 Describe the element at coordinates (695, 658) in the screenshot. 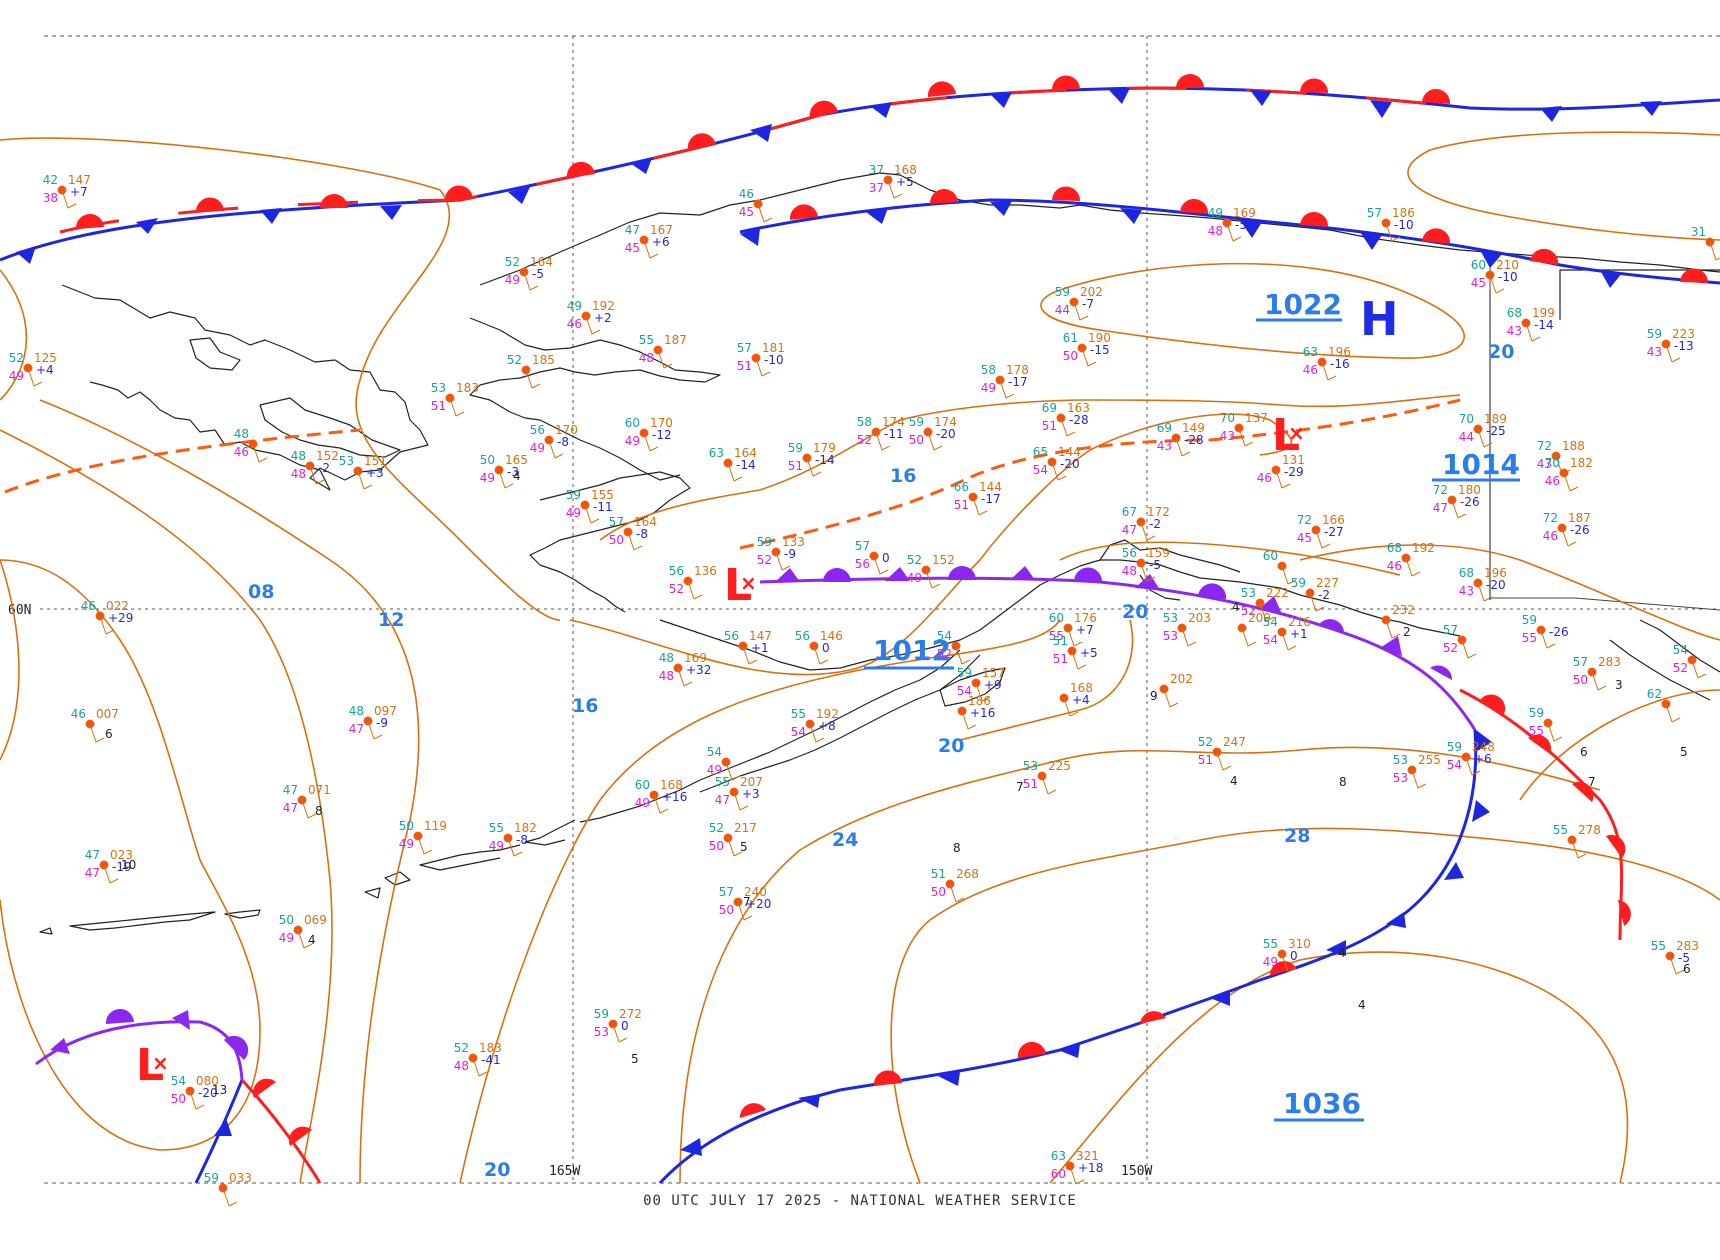

I see `station-pressure: 169` at that location.